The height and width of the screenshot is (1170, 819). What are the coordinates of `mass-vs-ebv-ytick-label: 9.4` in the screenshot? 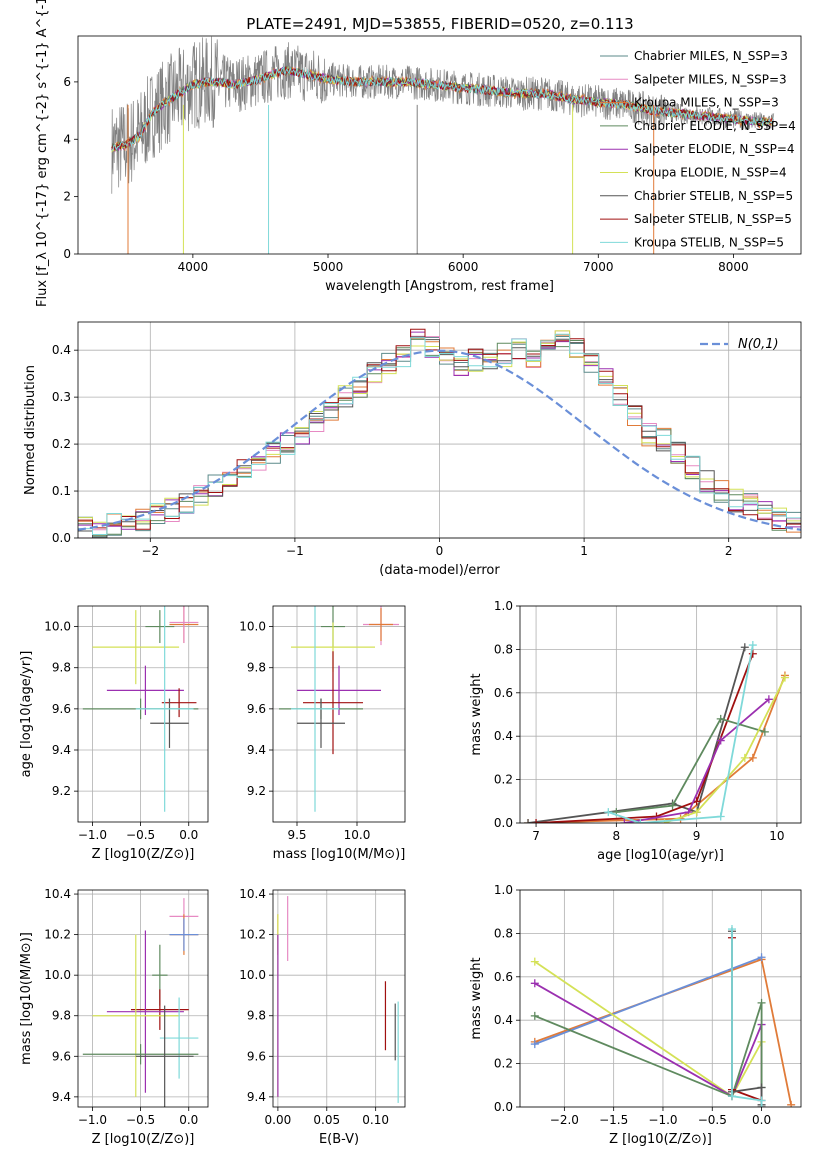 It's located at (256, 1097).